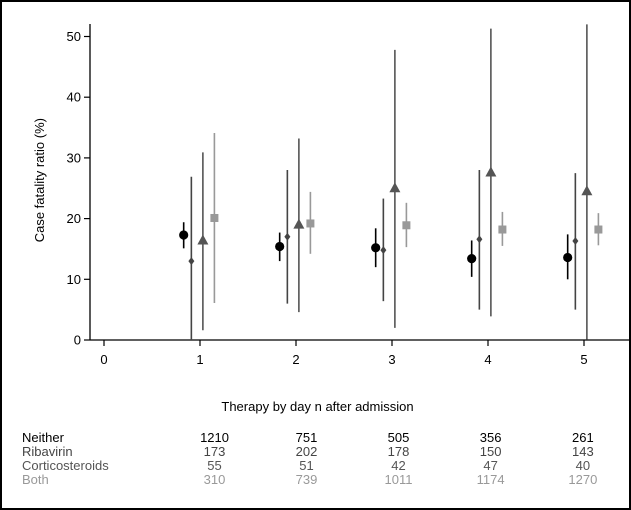 Image resolution: width=631 pixels, height=510 pixels. I want to click on y-tick-label: 10, so click(74, 279).